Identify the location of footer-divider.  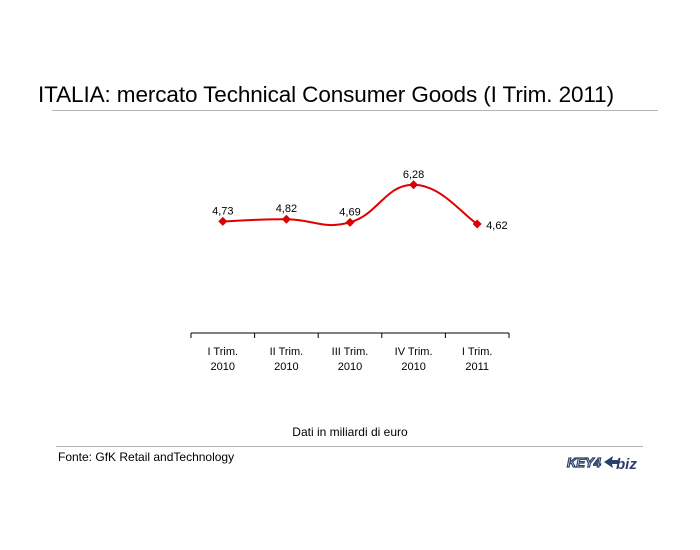
(349, 446).